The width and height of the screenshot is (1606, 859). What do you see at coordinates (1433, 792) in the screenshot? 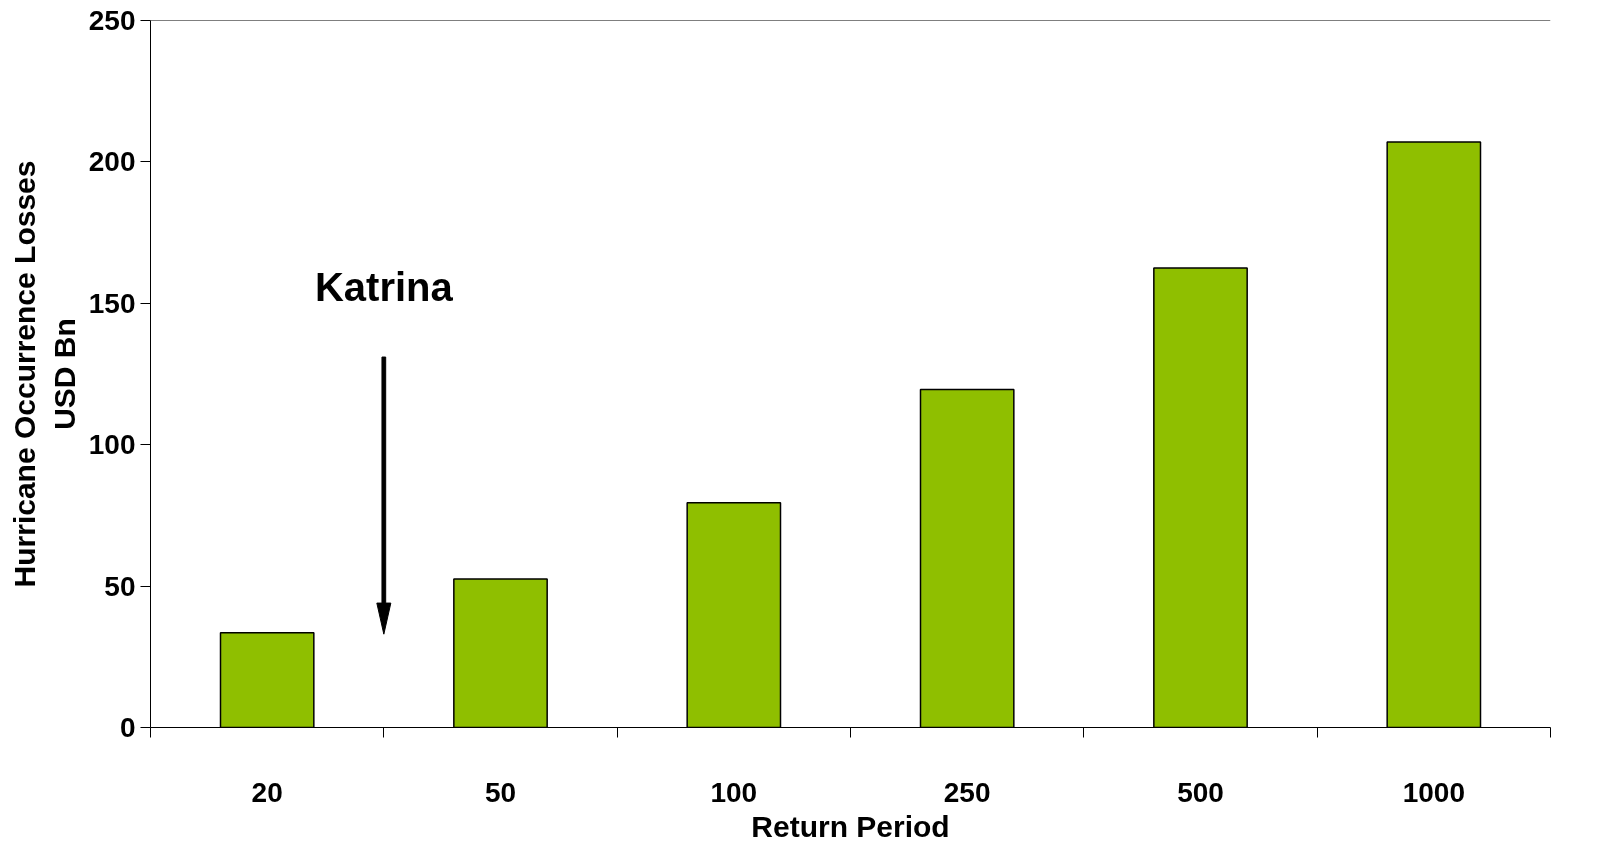
I see `x-tick-label: 1000` at bounding box center [1433, 792].